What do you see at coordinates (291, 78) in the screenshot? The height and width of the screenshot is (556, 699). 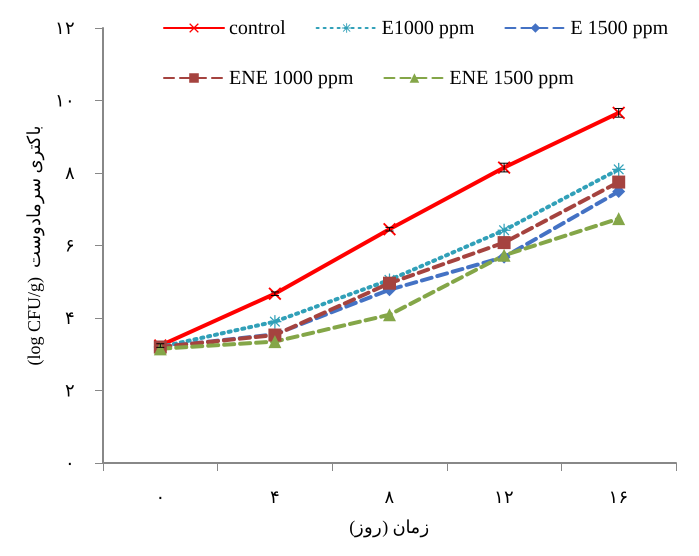 I see `legend-label: ENE 1000 ppm` at bounding box center [291, 78].